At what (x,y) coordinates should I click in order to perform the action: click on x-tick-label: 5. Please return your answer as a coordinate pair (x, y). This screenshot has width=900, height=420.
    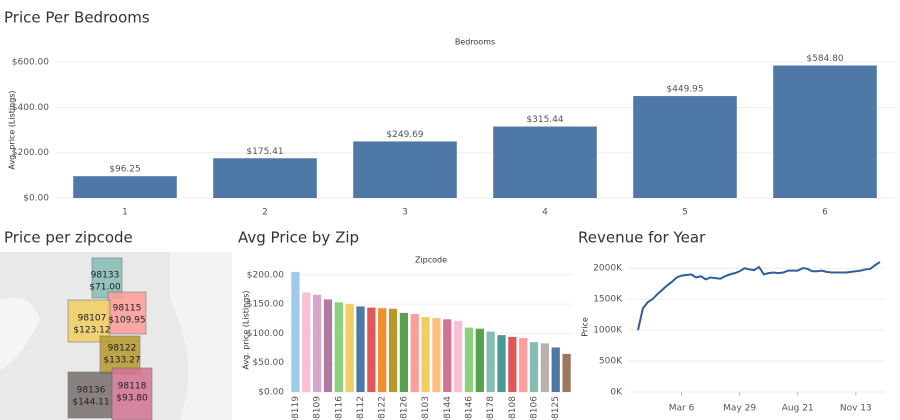
    Looking at the image, I should click on (685, 213).